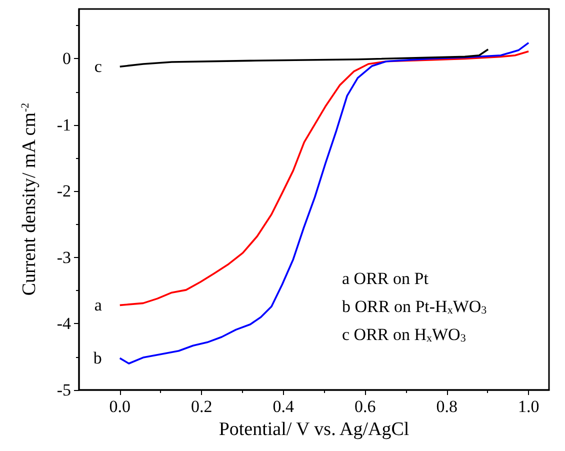 The width and height of the screenshot is (565, 451). What do you see at coordinates (385, 278) in the screenshot?
I see `annotation: a ORR on Pt` at bounding box center [385, 278].